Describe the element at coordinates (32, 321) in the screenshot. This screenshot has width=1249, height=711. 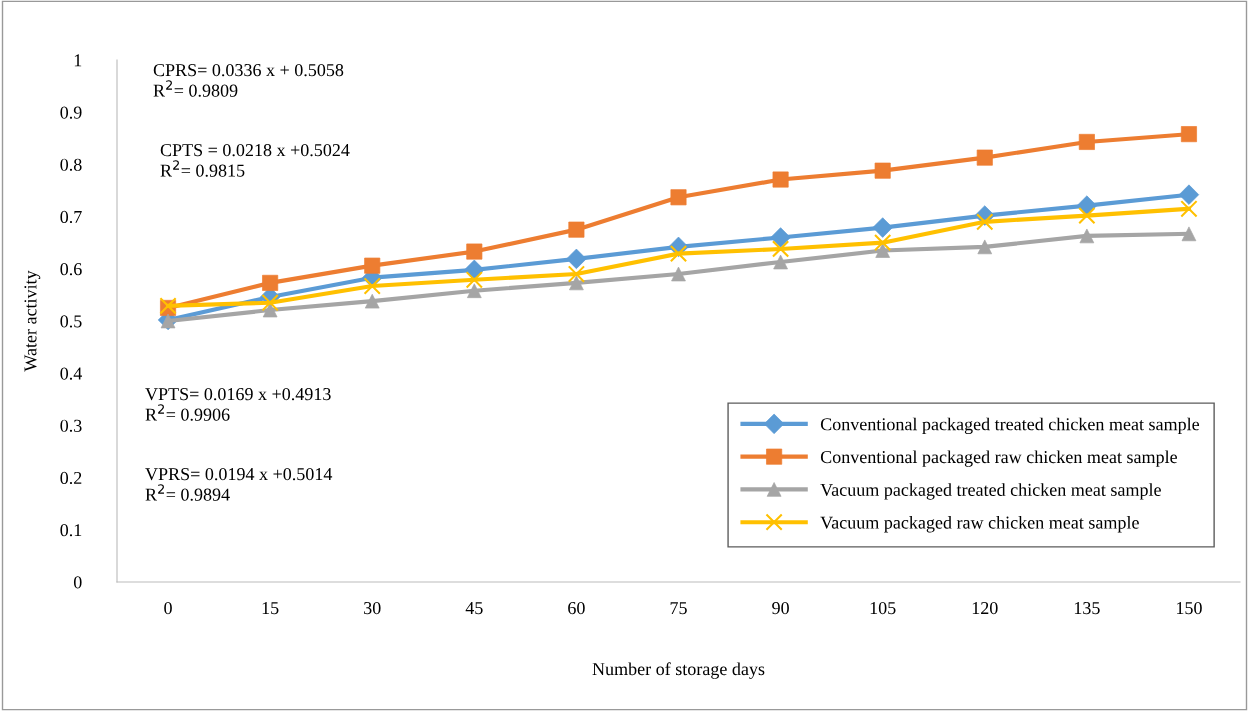
I see `y-axis-title: Water activity` at that location.